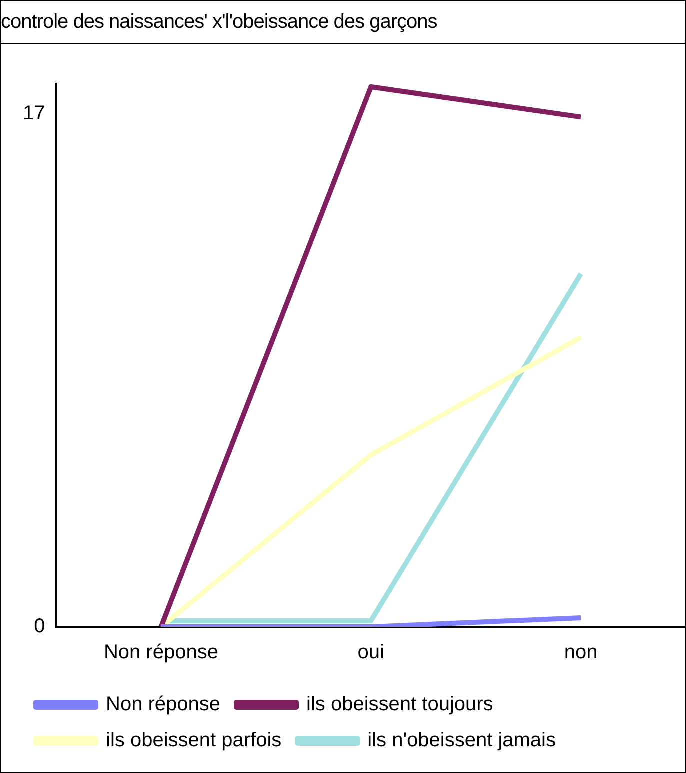 The image size is (686, 773). I want to click on y-tick-label: 17, so click(34, 113).